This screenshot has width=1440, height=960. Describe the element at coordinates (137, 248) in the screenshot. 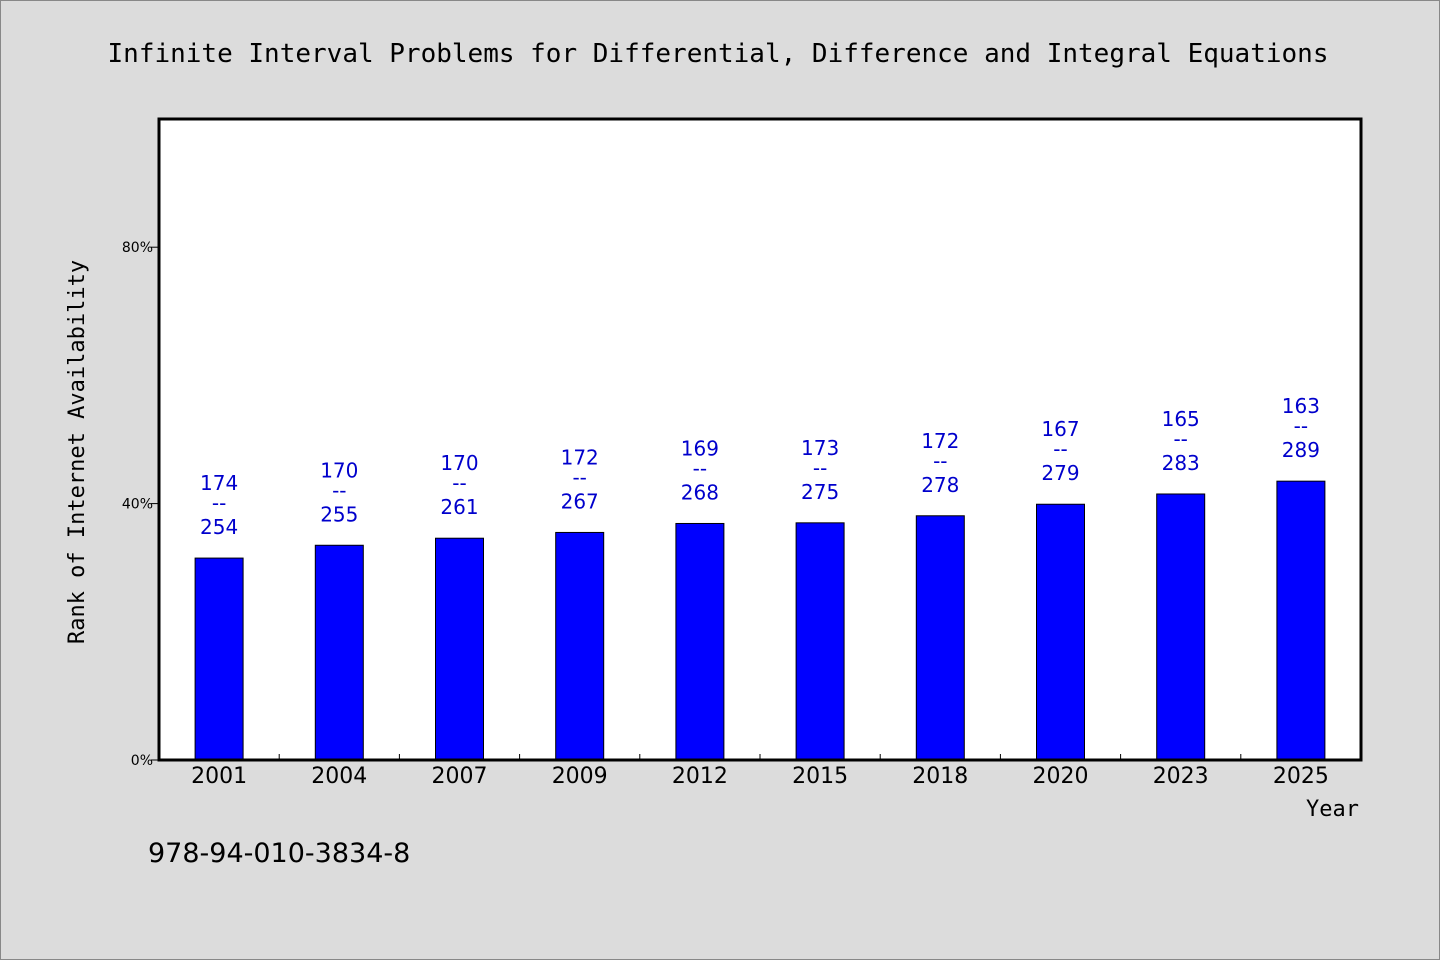

I see `y-tick-label: 80%` at that location.